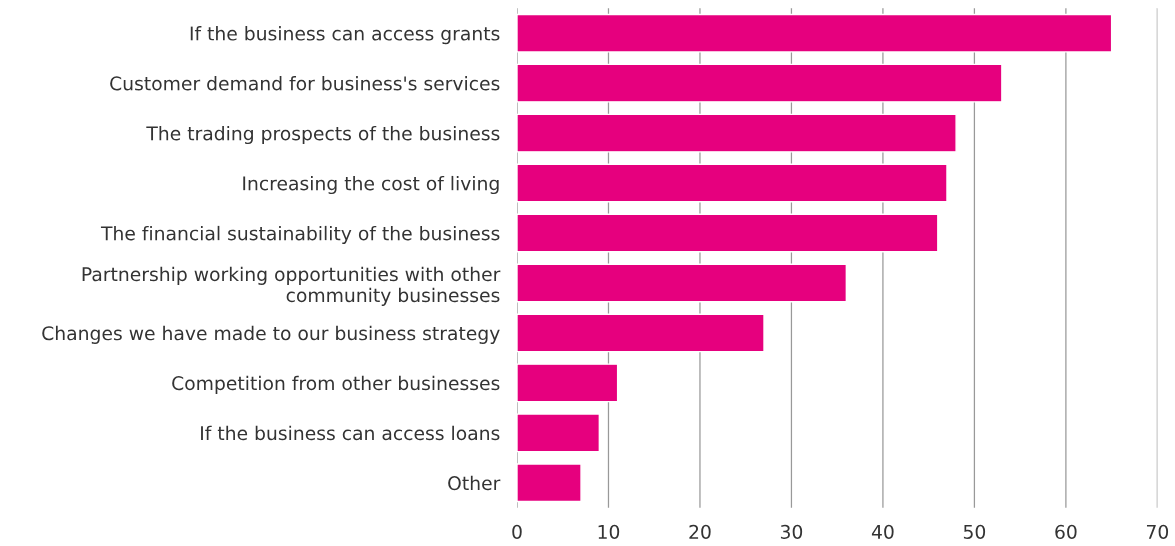 Image resolution: width=1175 pixels, height=546 pixels. Describe the element at coordinates (300, 235) in the screenshot. I see `y-tick-label: The financial sustainability of the business` at that location.